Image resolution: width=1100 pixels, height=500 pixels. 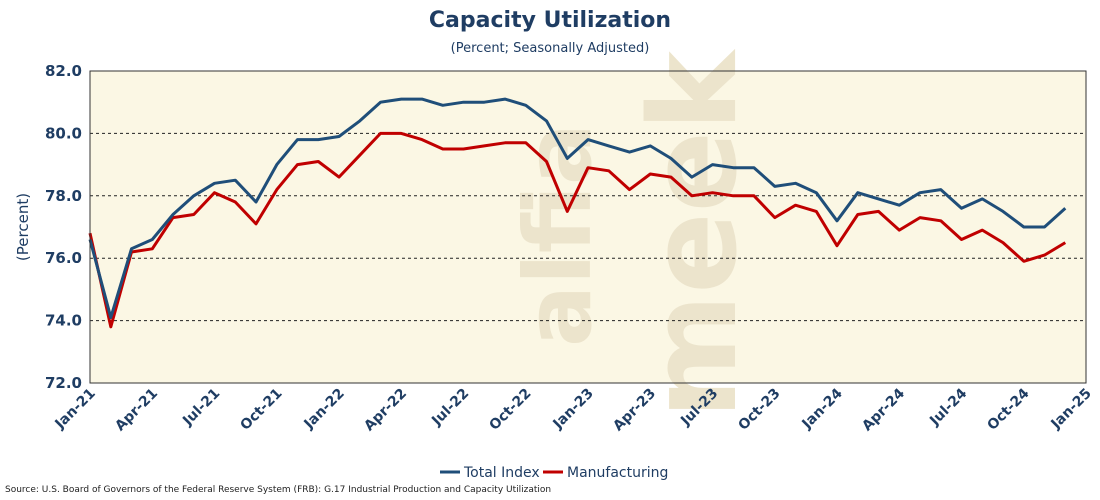 I want to click on y-tick-label: 78.0, so click(x=63, y=196).